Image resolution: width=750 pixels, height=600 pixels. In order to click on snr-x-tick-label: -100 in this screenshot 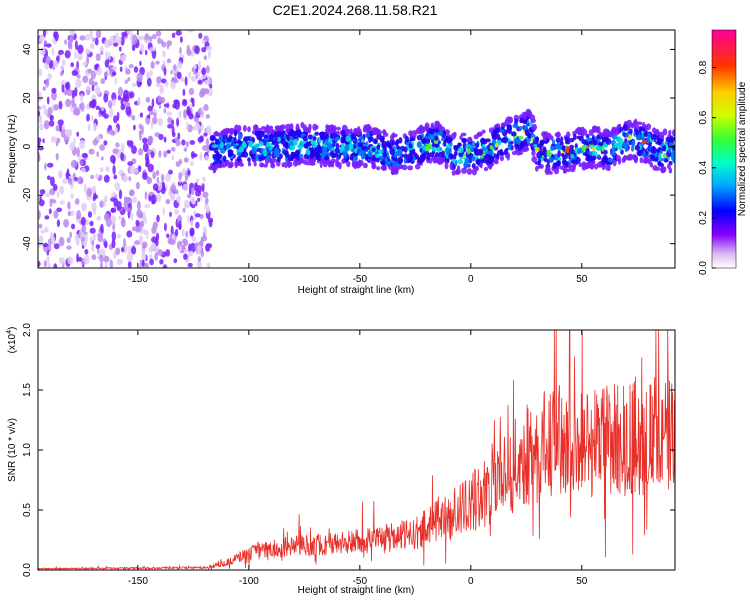, I will do `click(249, 581)`.